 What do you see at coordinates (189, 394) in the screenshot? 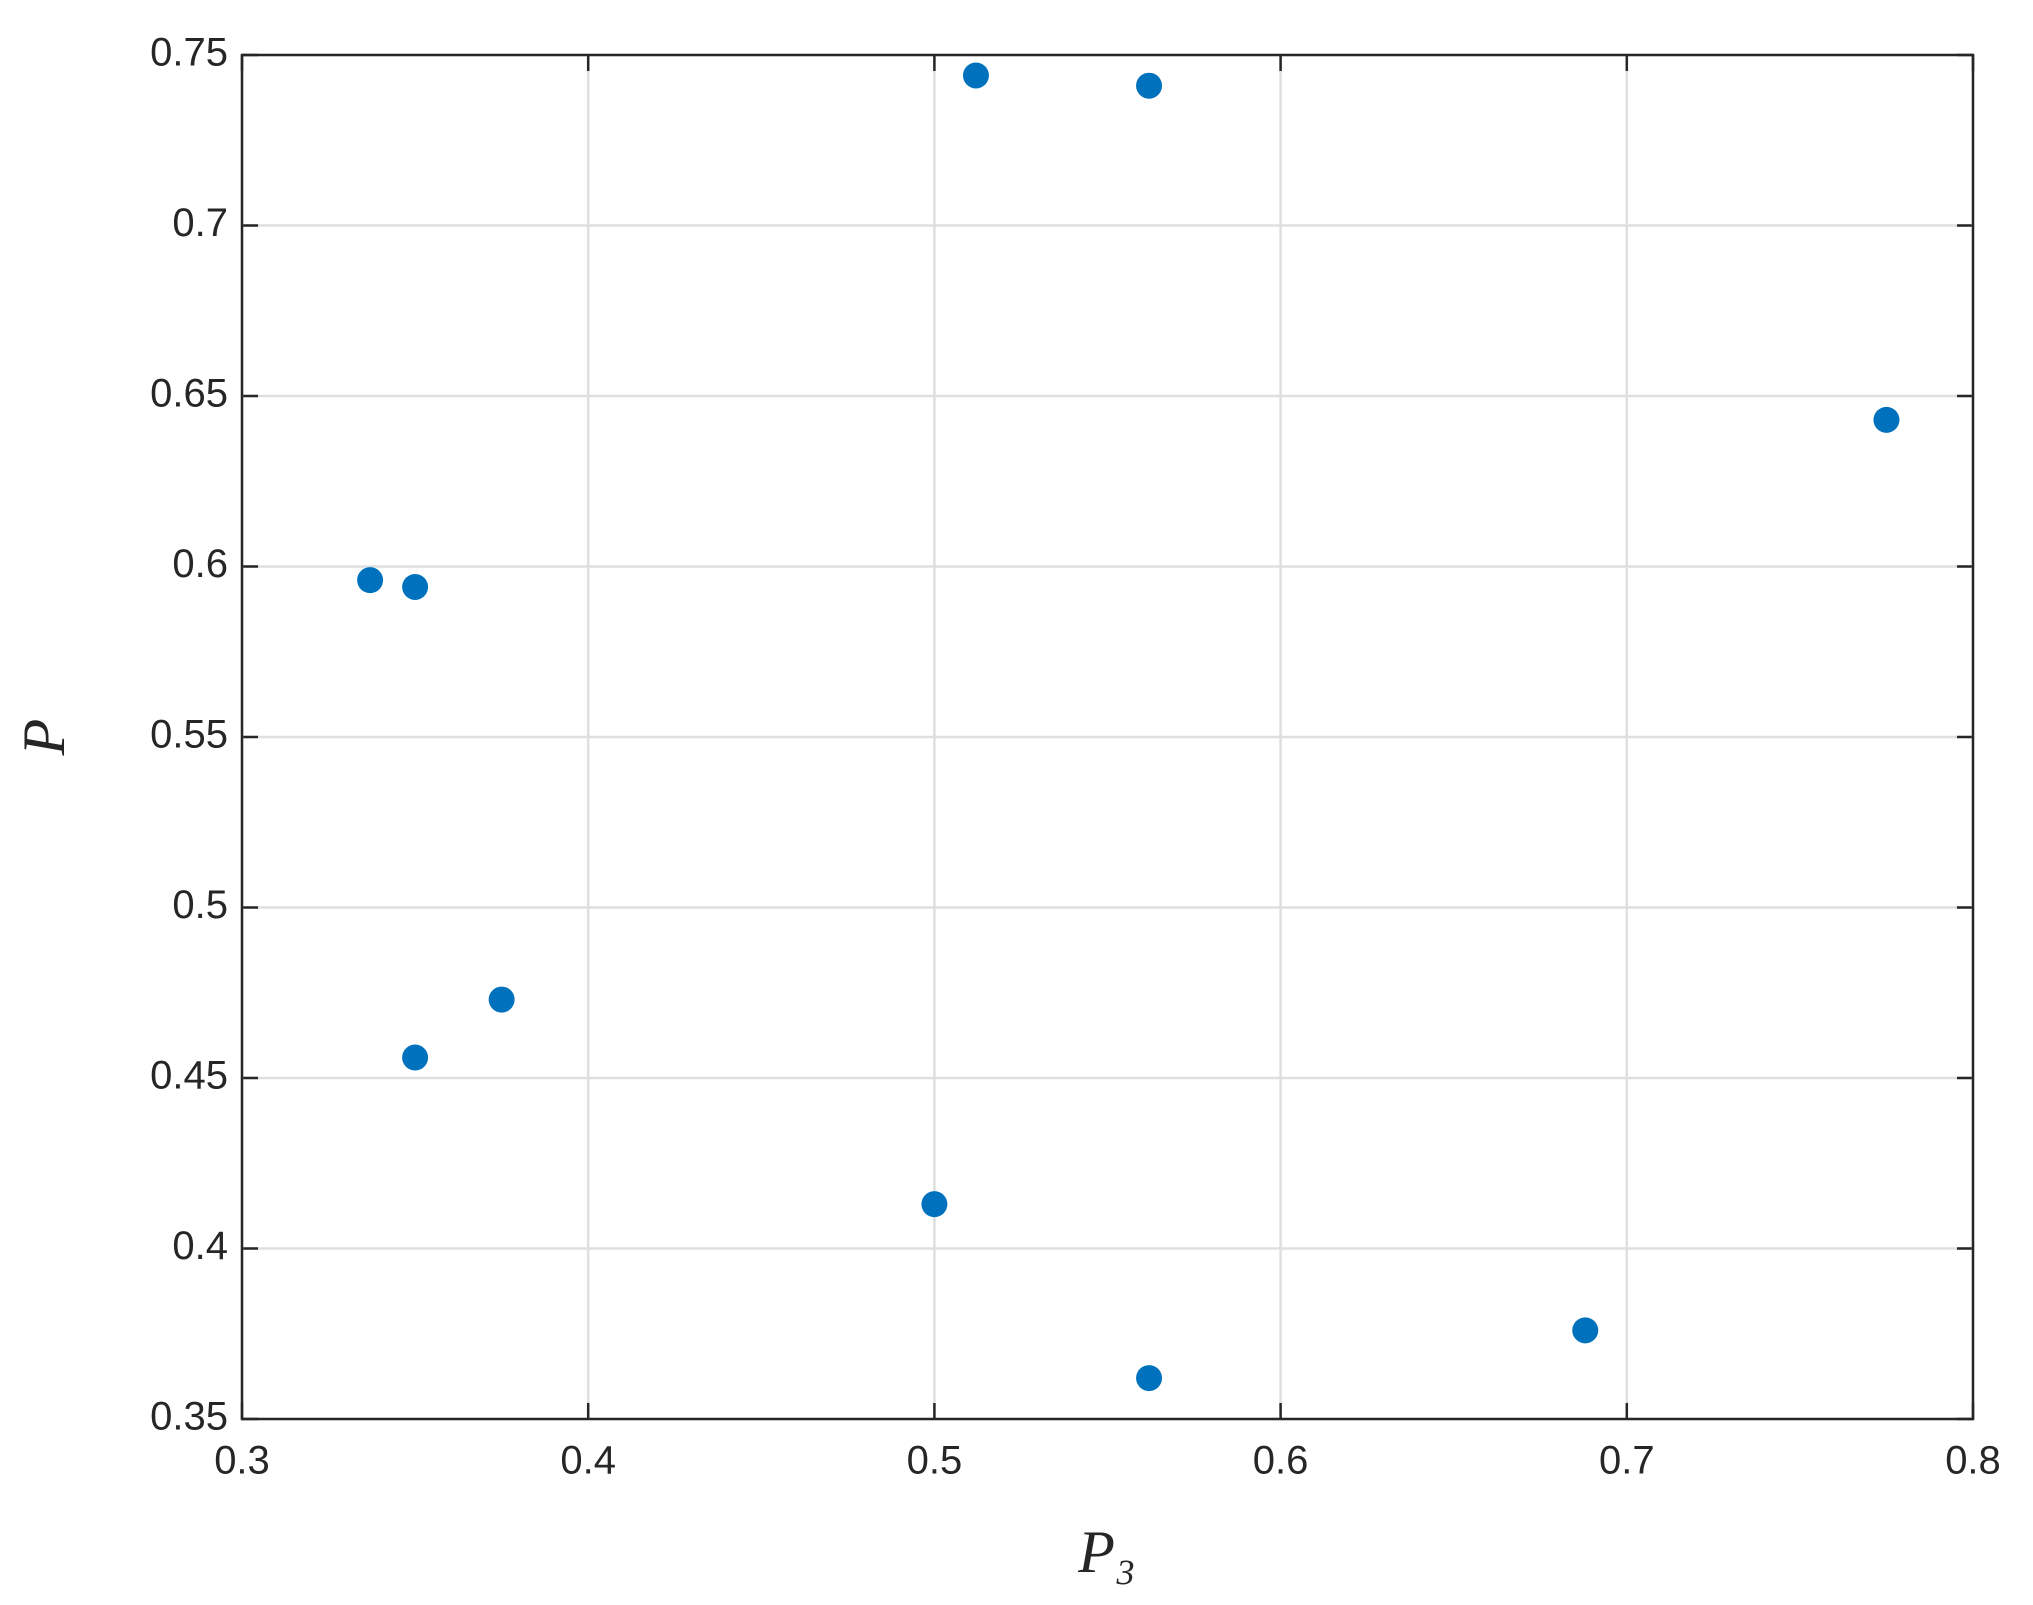
I see `y-tick-label: 0.65` at bounding box center [189, 394].